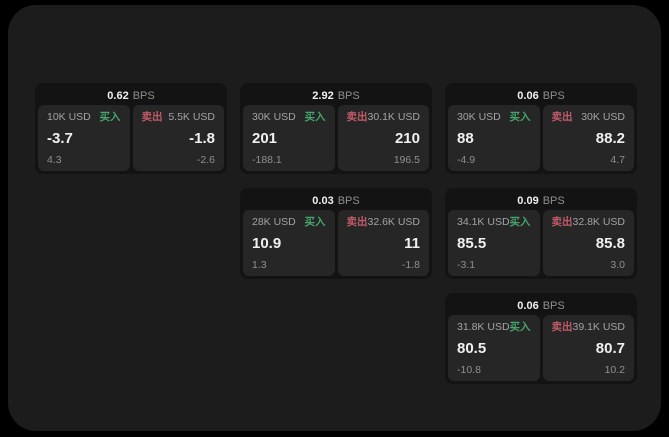  Describe the element at coordinates (617, 264) in the screenshot. I see `sell-delta: 3.0` at that location.